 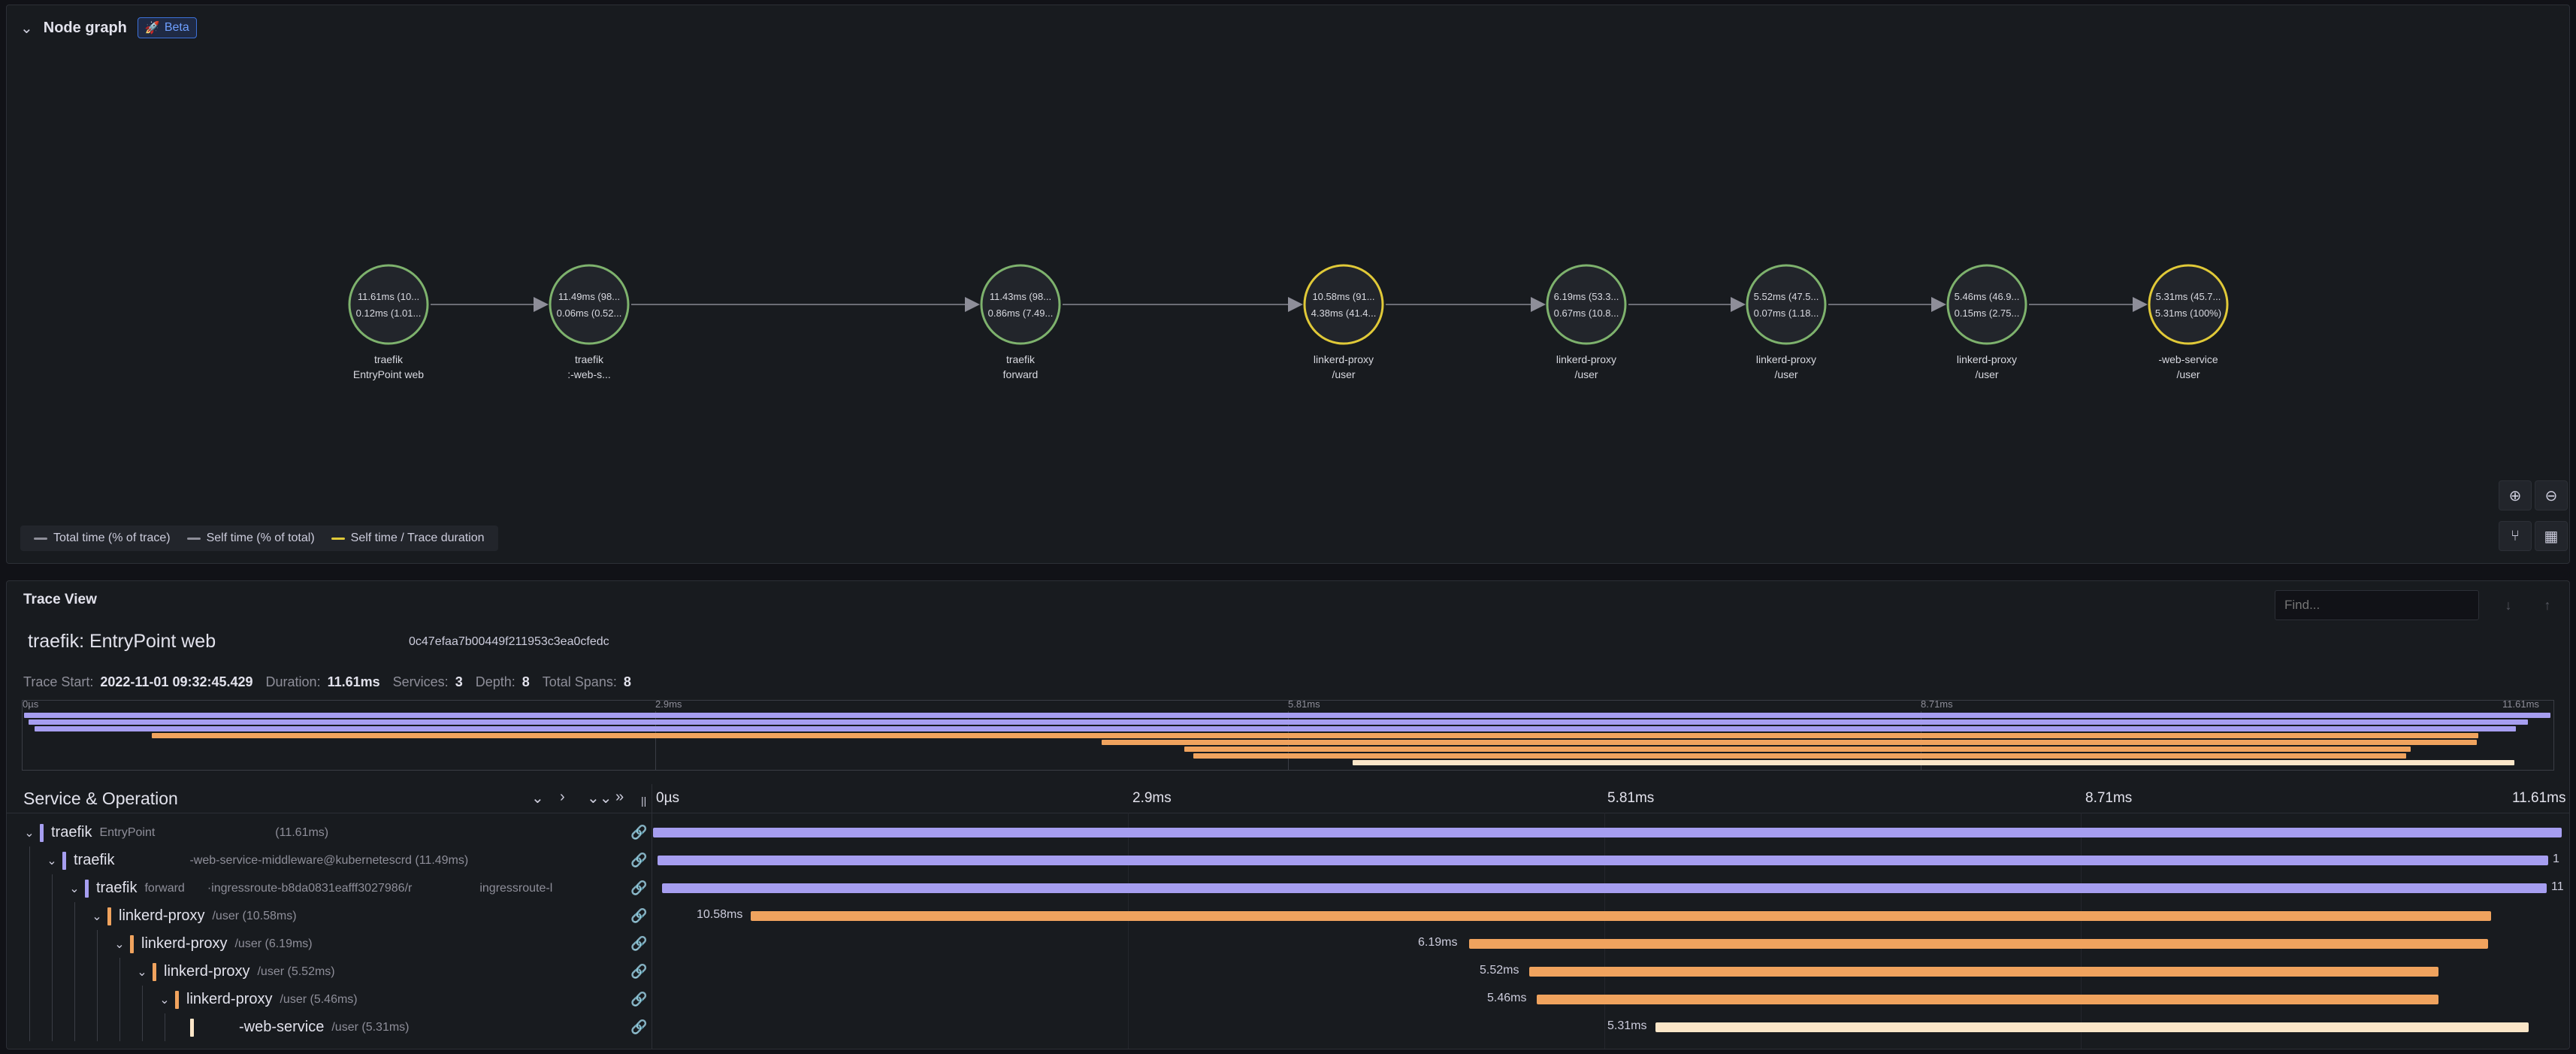 What do you see at coordinates (213, 944) in the screenshot?
I see `span-tree-cell: ⌄ linkerd-proxy /user (6.19ms)` at bounding box center [213, 944].